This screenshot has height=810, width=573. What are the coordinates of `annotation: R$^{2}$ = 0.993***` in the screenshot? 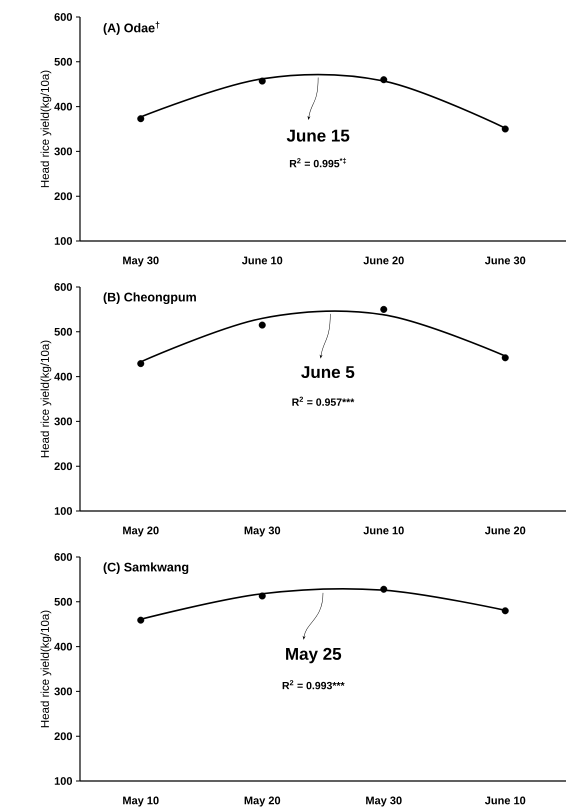 It's located at (313, 685).